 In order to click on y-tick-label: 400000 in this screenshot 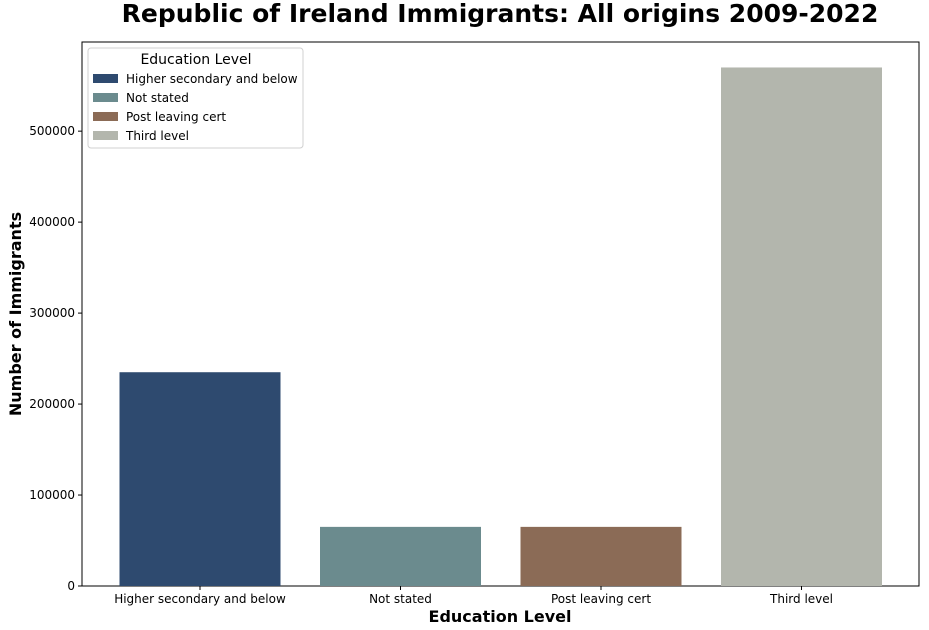, I will do `click(52, 222)`.